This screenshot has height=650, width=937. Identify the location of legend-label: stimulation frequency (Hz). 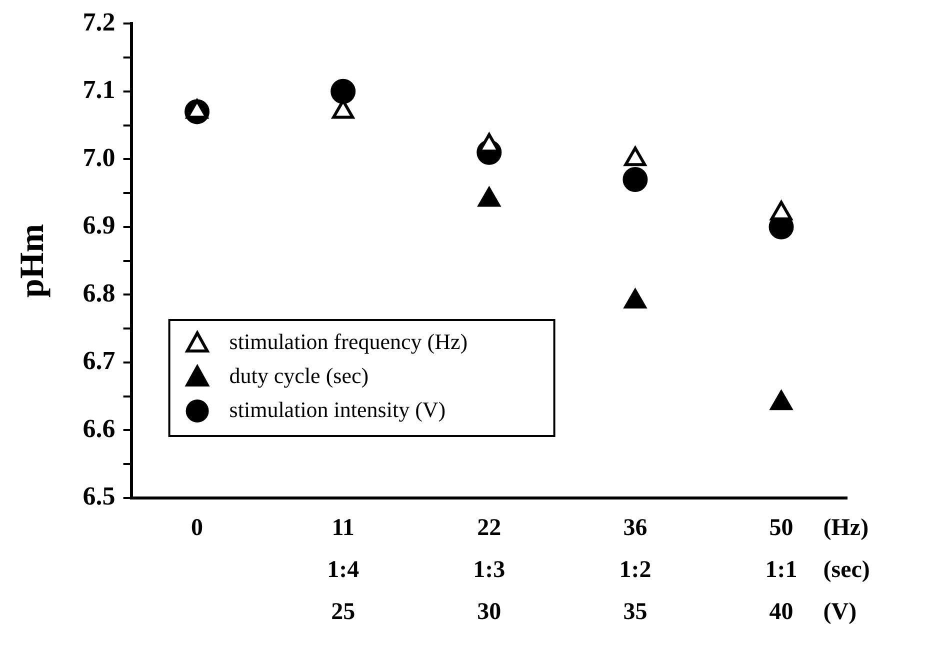
(348, 341).